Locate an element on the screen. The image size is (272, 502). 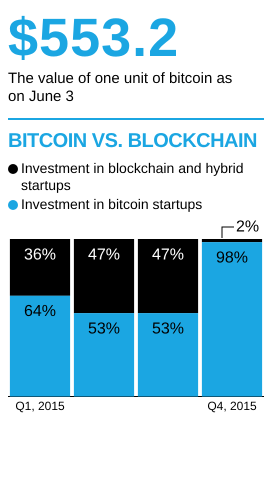
x-tick-label: Q1, 2015 is located at coordinates (40, 406).